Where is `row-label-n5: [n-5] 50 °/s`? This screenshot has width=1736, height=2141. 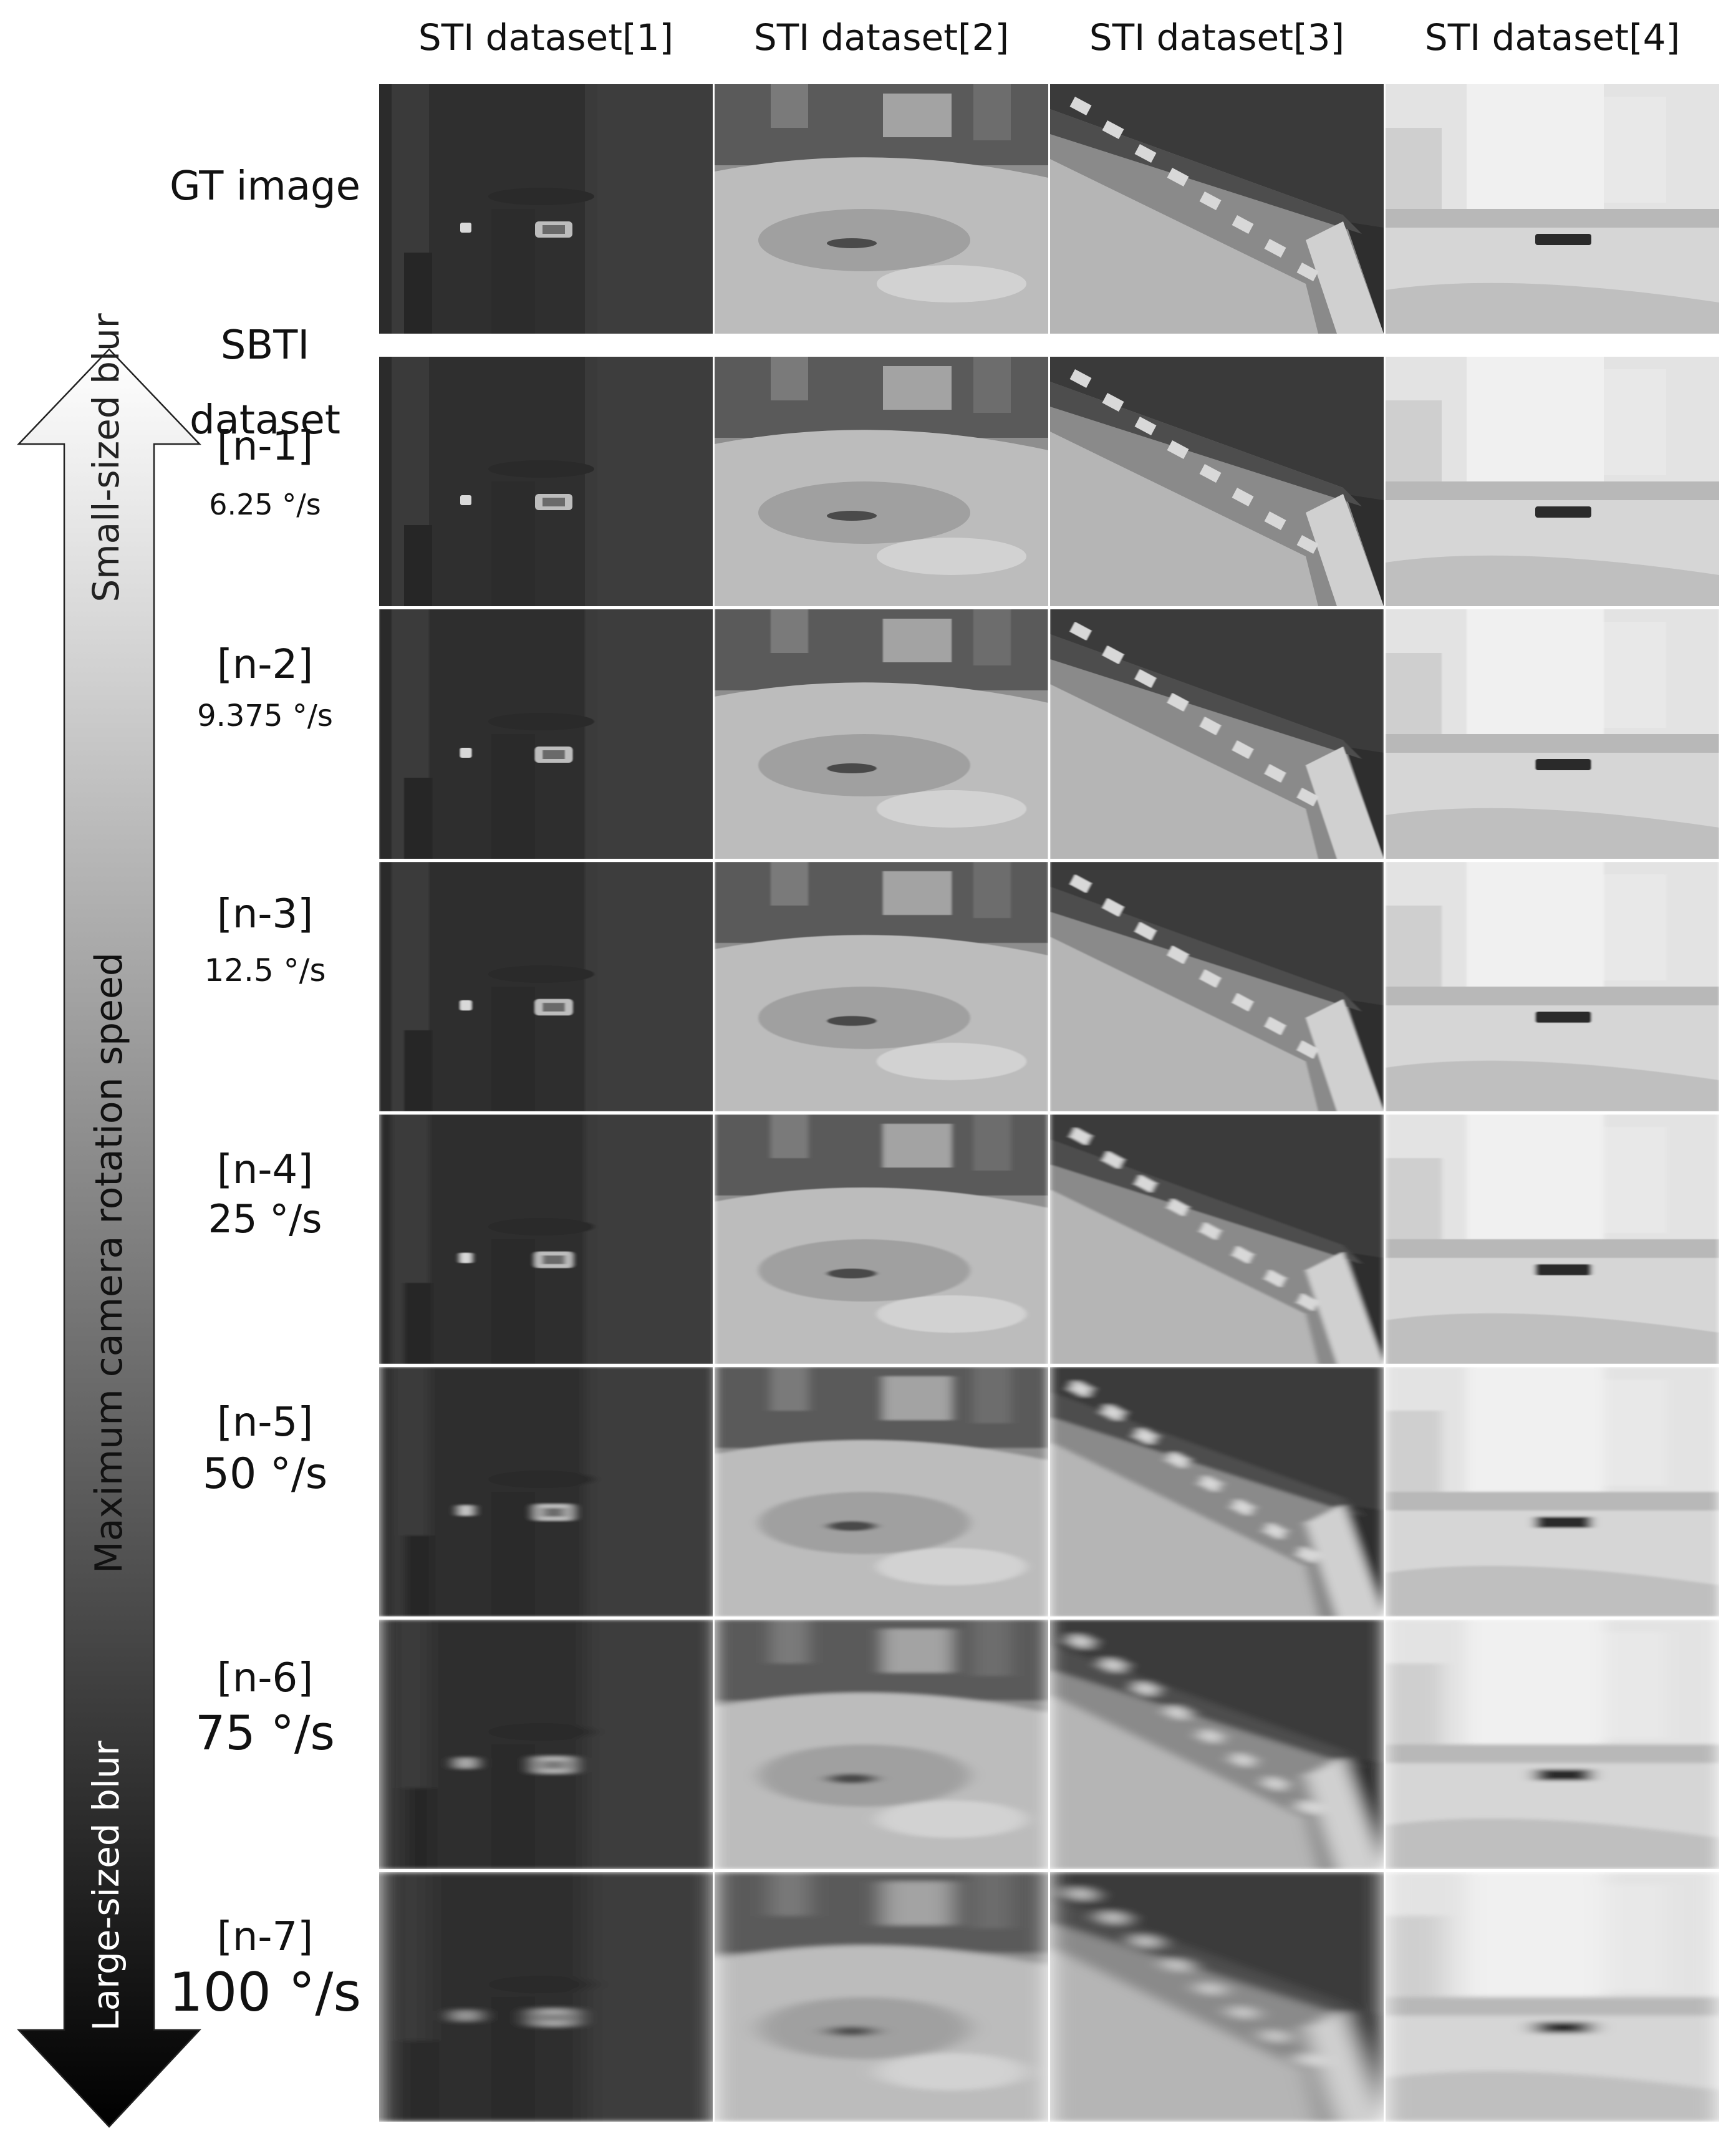 row-label-n5: [n-5] 50 °/s is located at coordinates (265, 1449).